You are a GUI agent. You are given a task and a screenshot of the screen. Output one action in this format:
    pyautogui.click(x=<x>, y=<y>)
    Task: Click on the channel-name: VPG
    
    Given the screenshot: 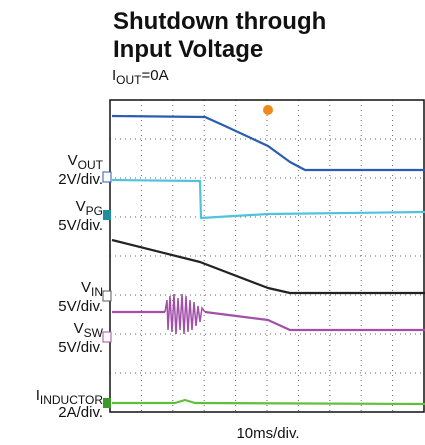 What is the action you would take?
    pyautogui.click(x=89, y=208)
    